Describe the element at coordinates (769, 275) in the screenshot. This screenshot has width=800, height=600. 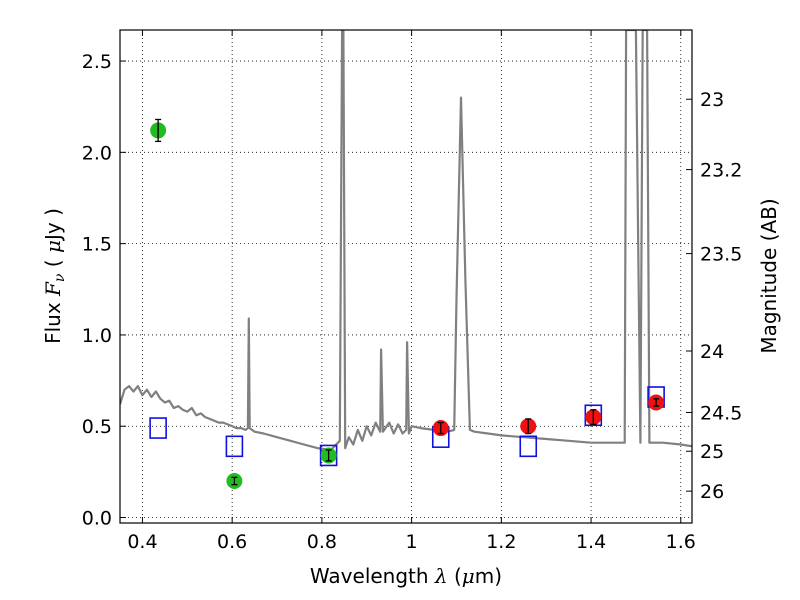
I see `y2-axis-title: Magnitude (AB)` at that location.